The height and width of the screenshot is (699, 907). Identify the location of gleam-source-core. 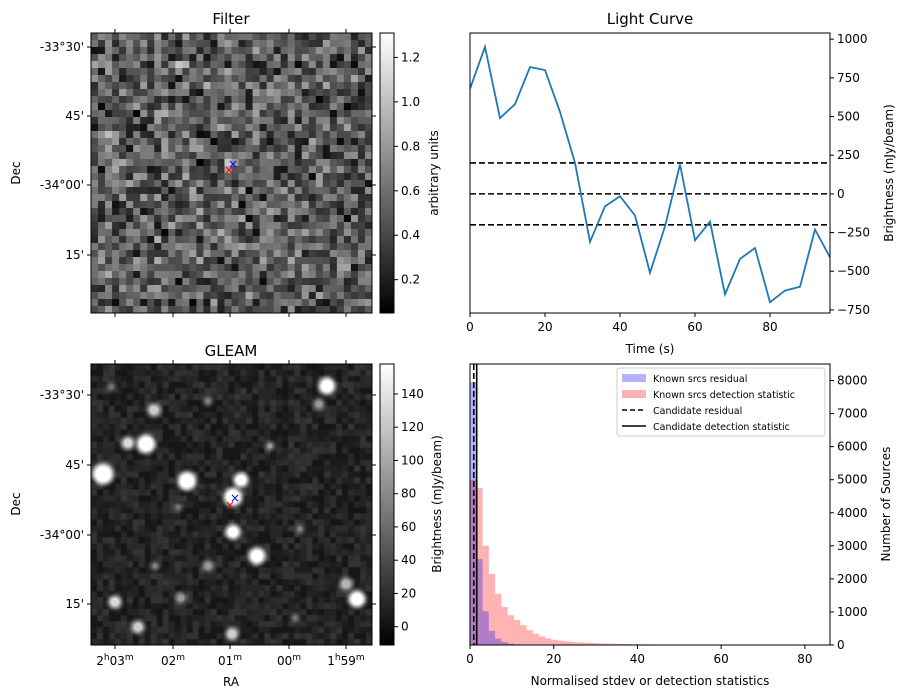
(233, 497).